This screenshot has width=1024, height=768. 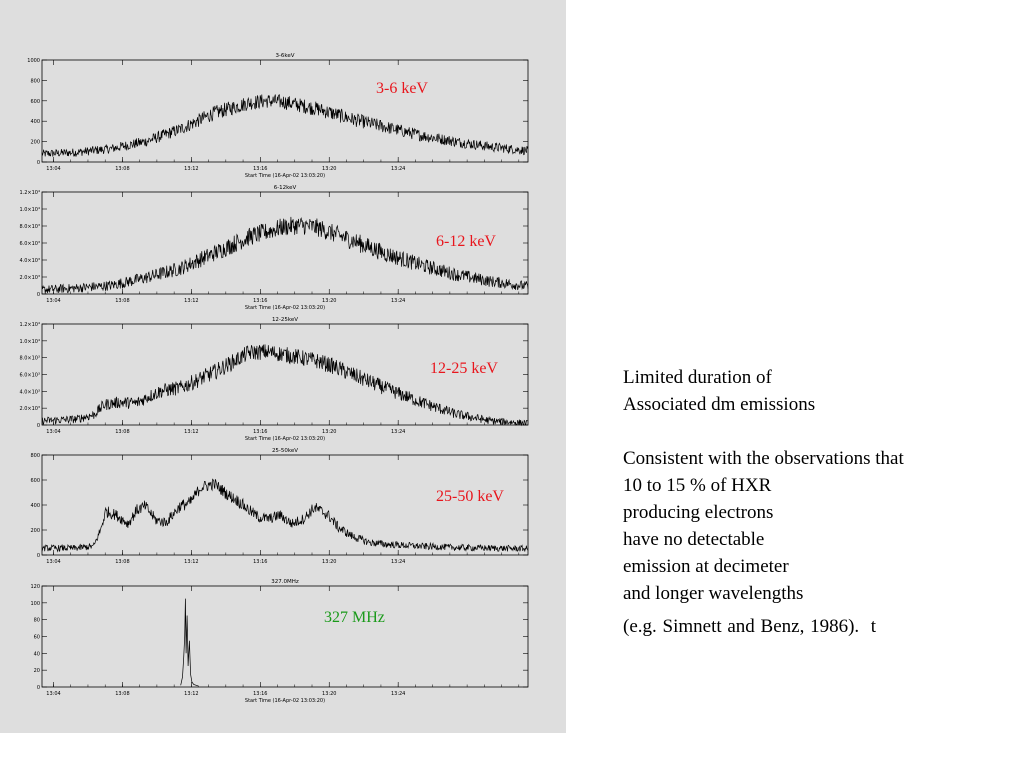 I want to click on y-tick-label: 80, so click(x=37, y=621).